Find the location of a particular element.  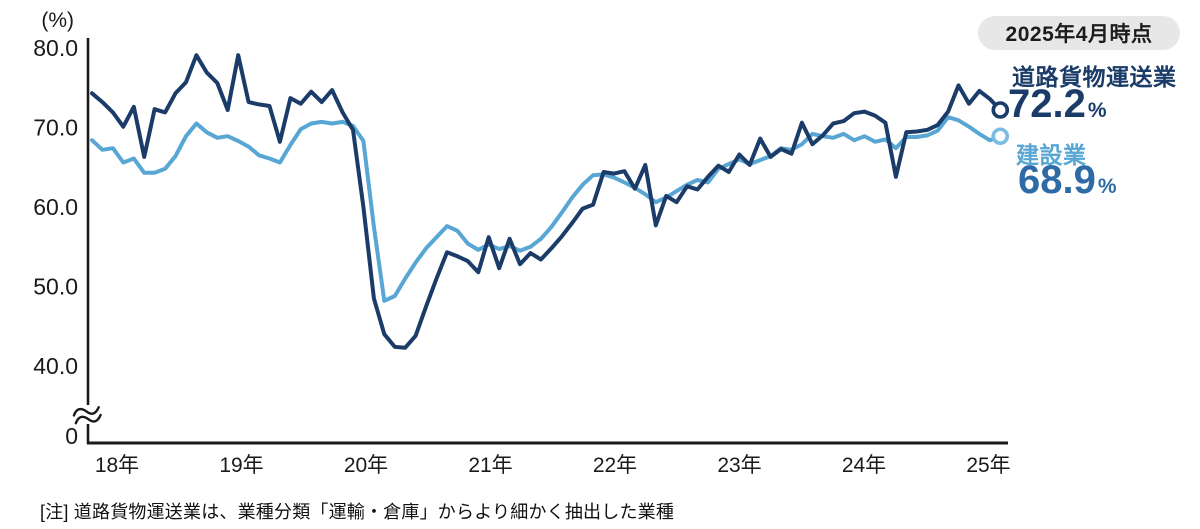

y-tick-label: 60.0 is located at coordinates (55, 207).